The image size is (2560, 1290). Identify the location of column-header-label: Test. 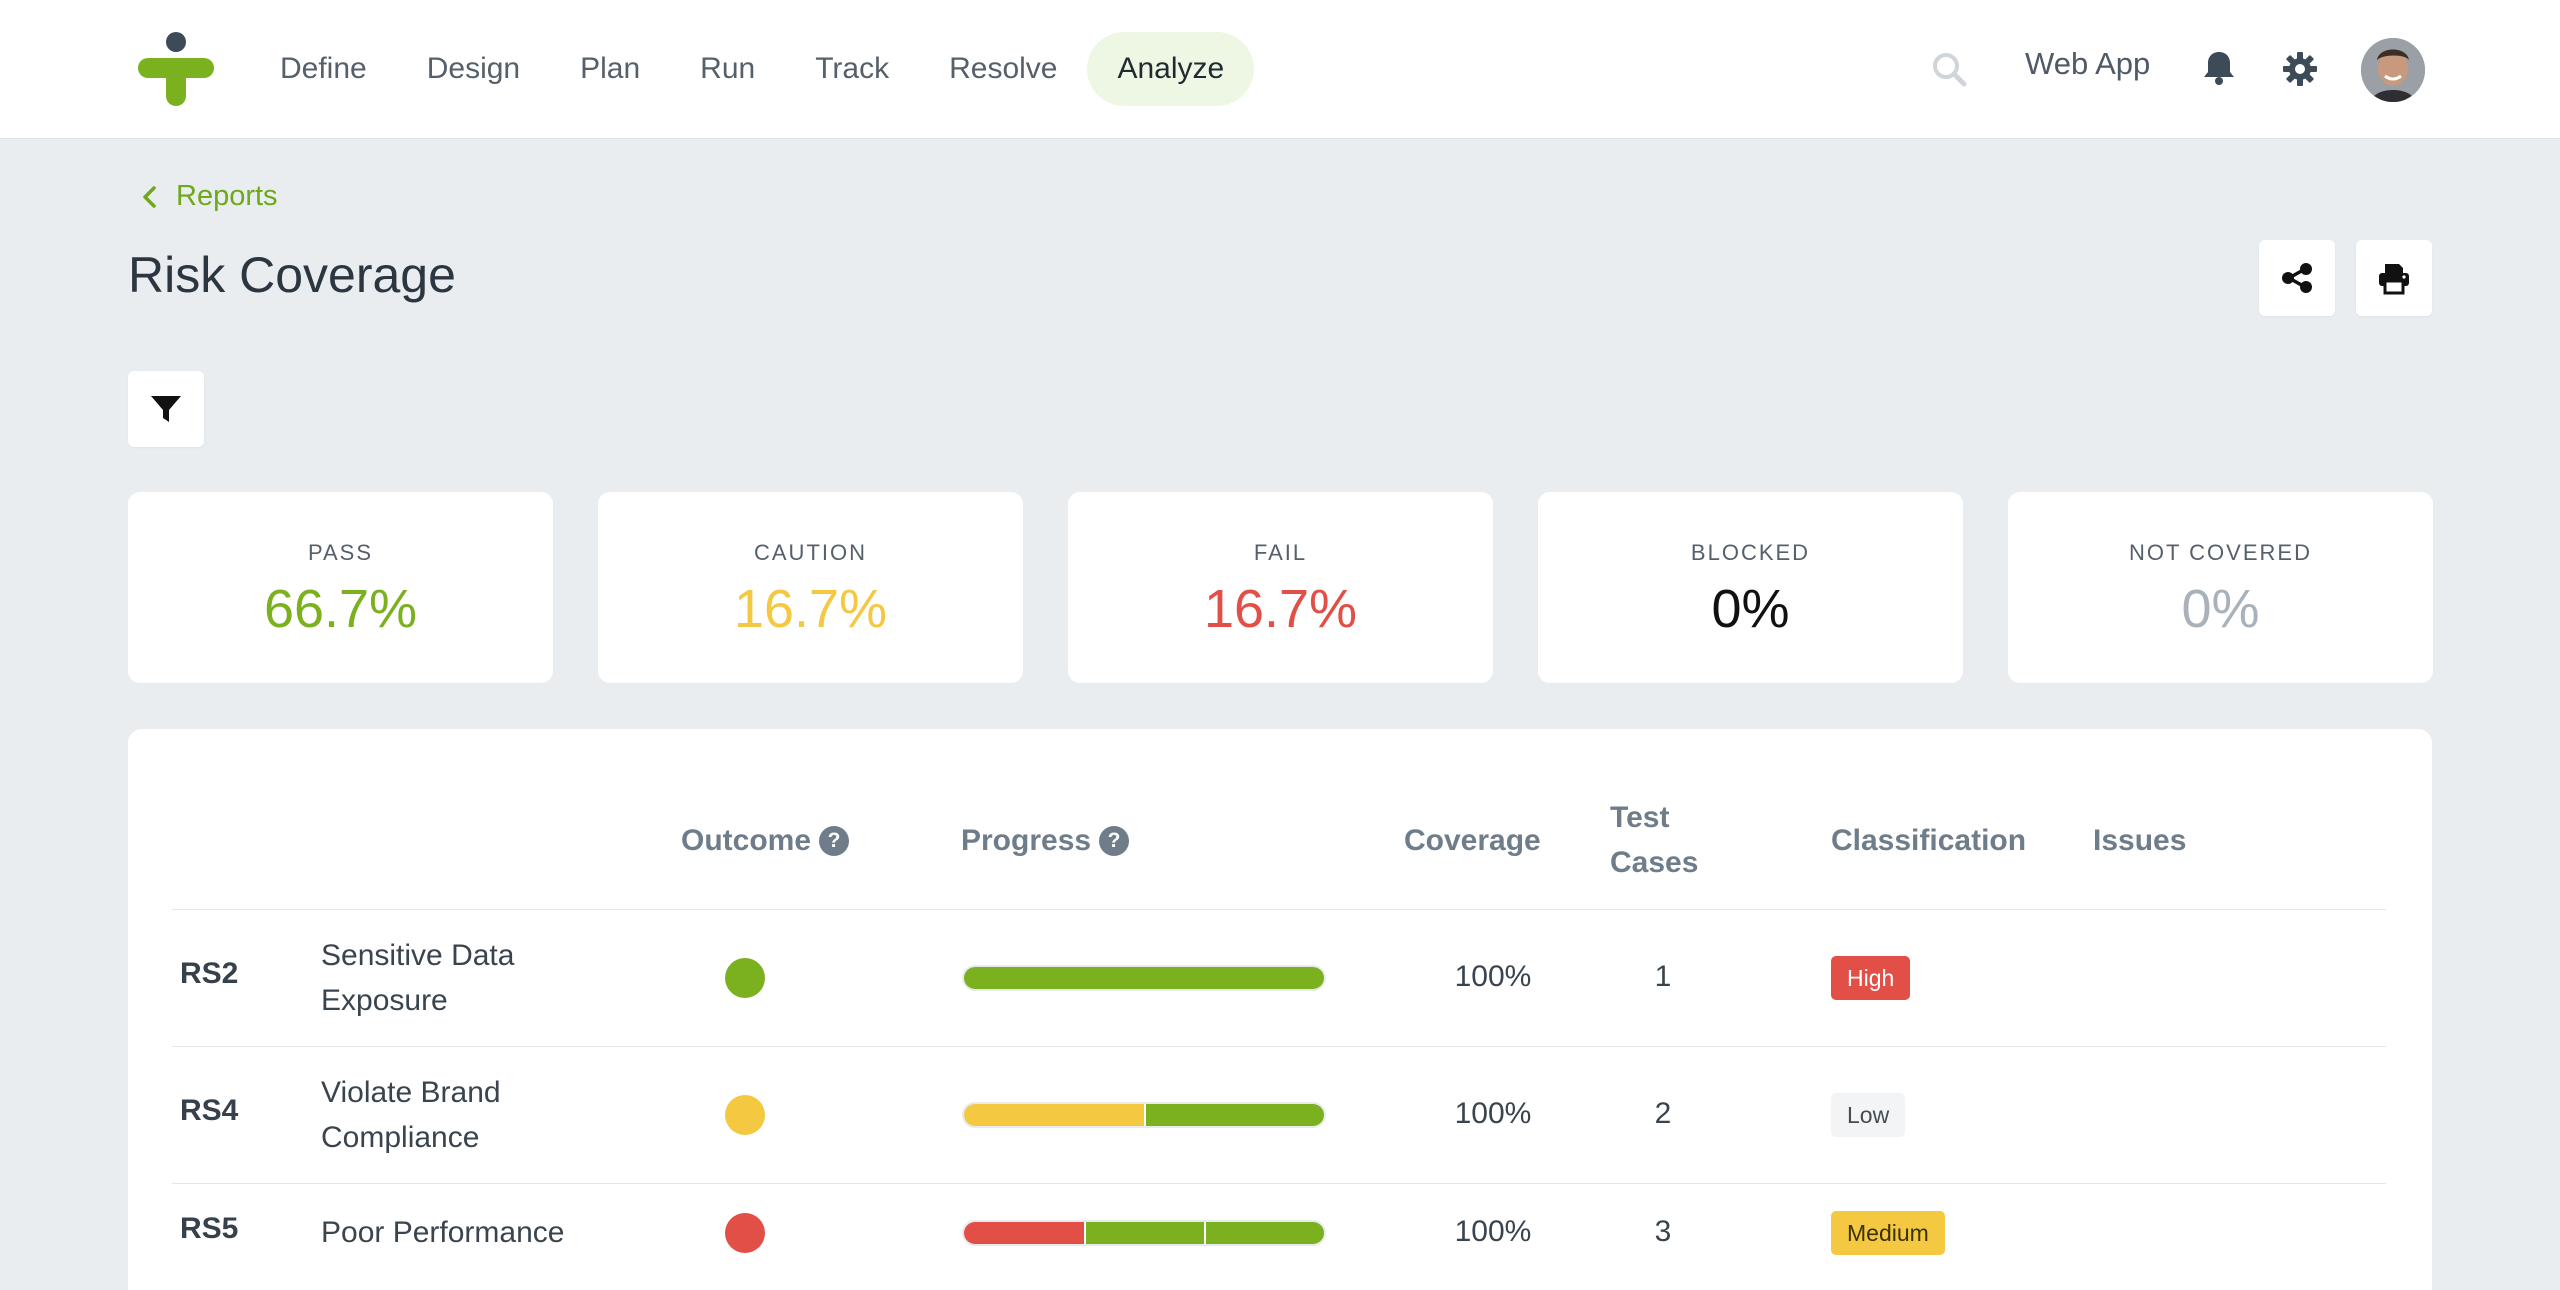
(1640, 817).